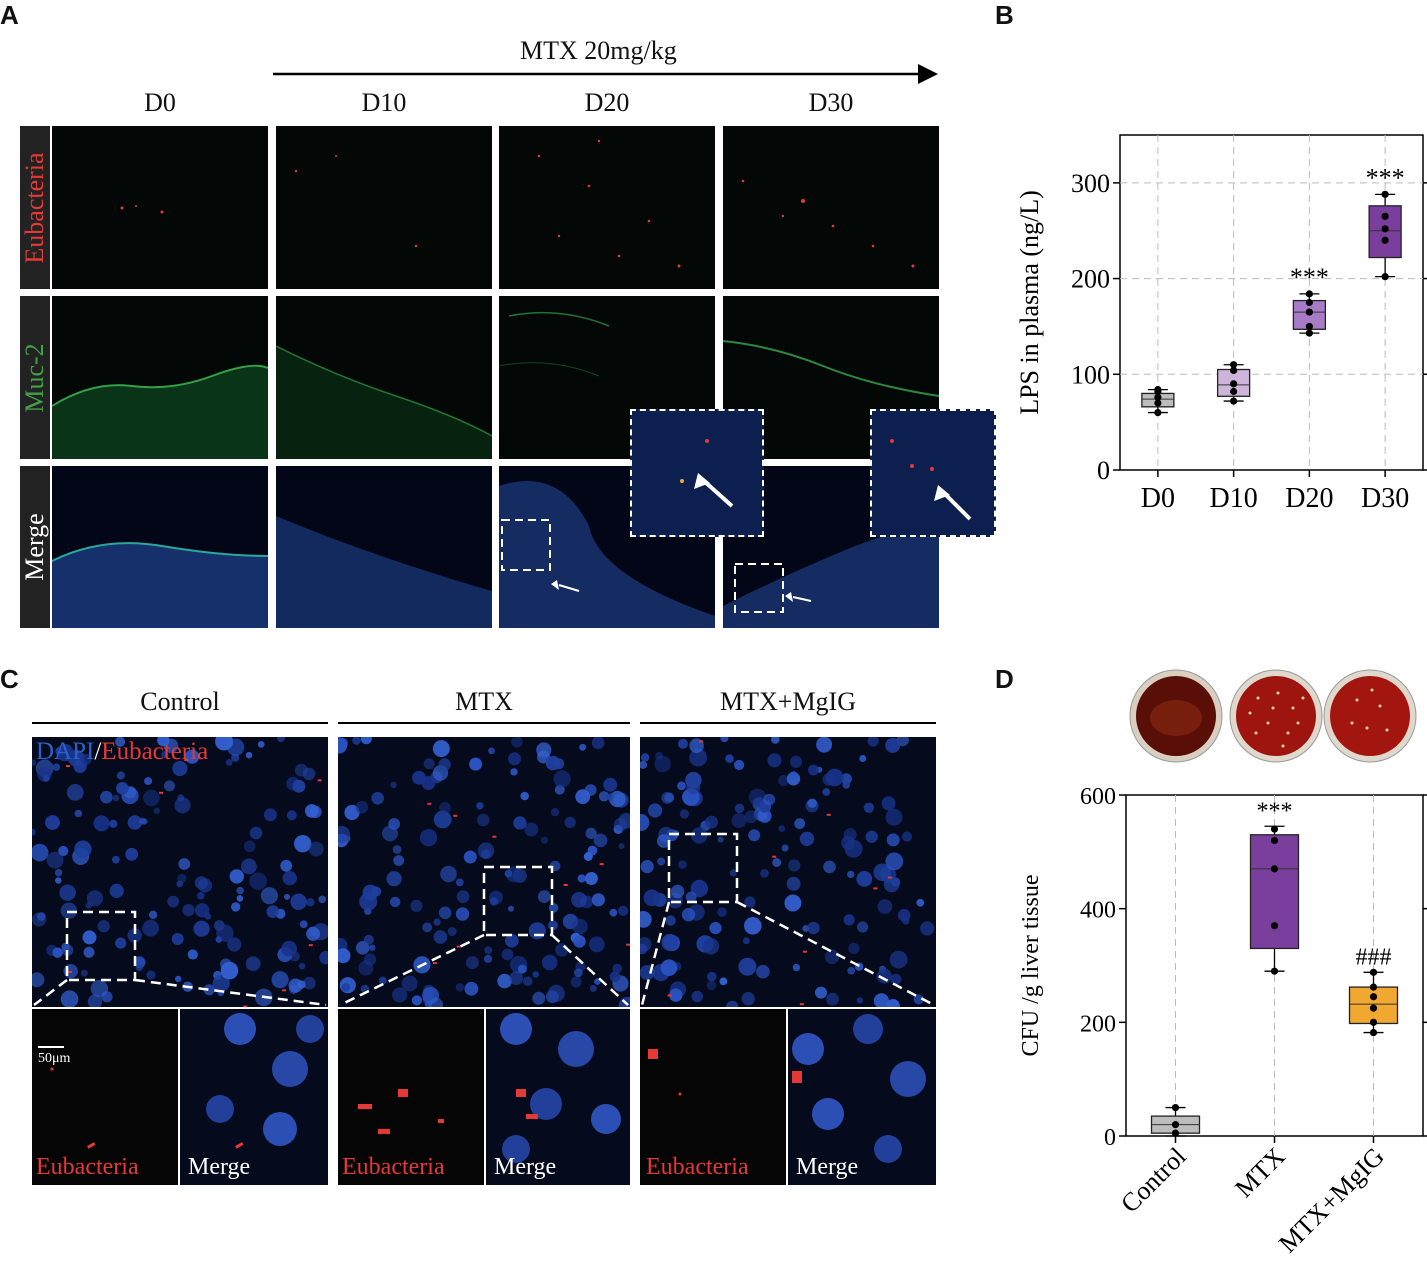 This screenshot has height=1263, width=1427. I want to click on treatment-label: MTX 20mg/kg, so click(598, 50).